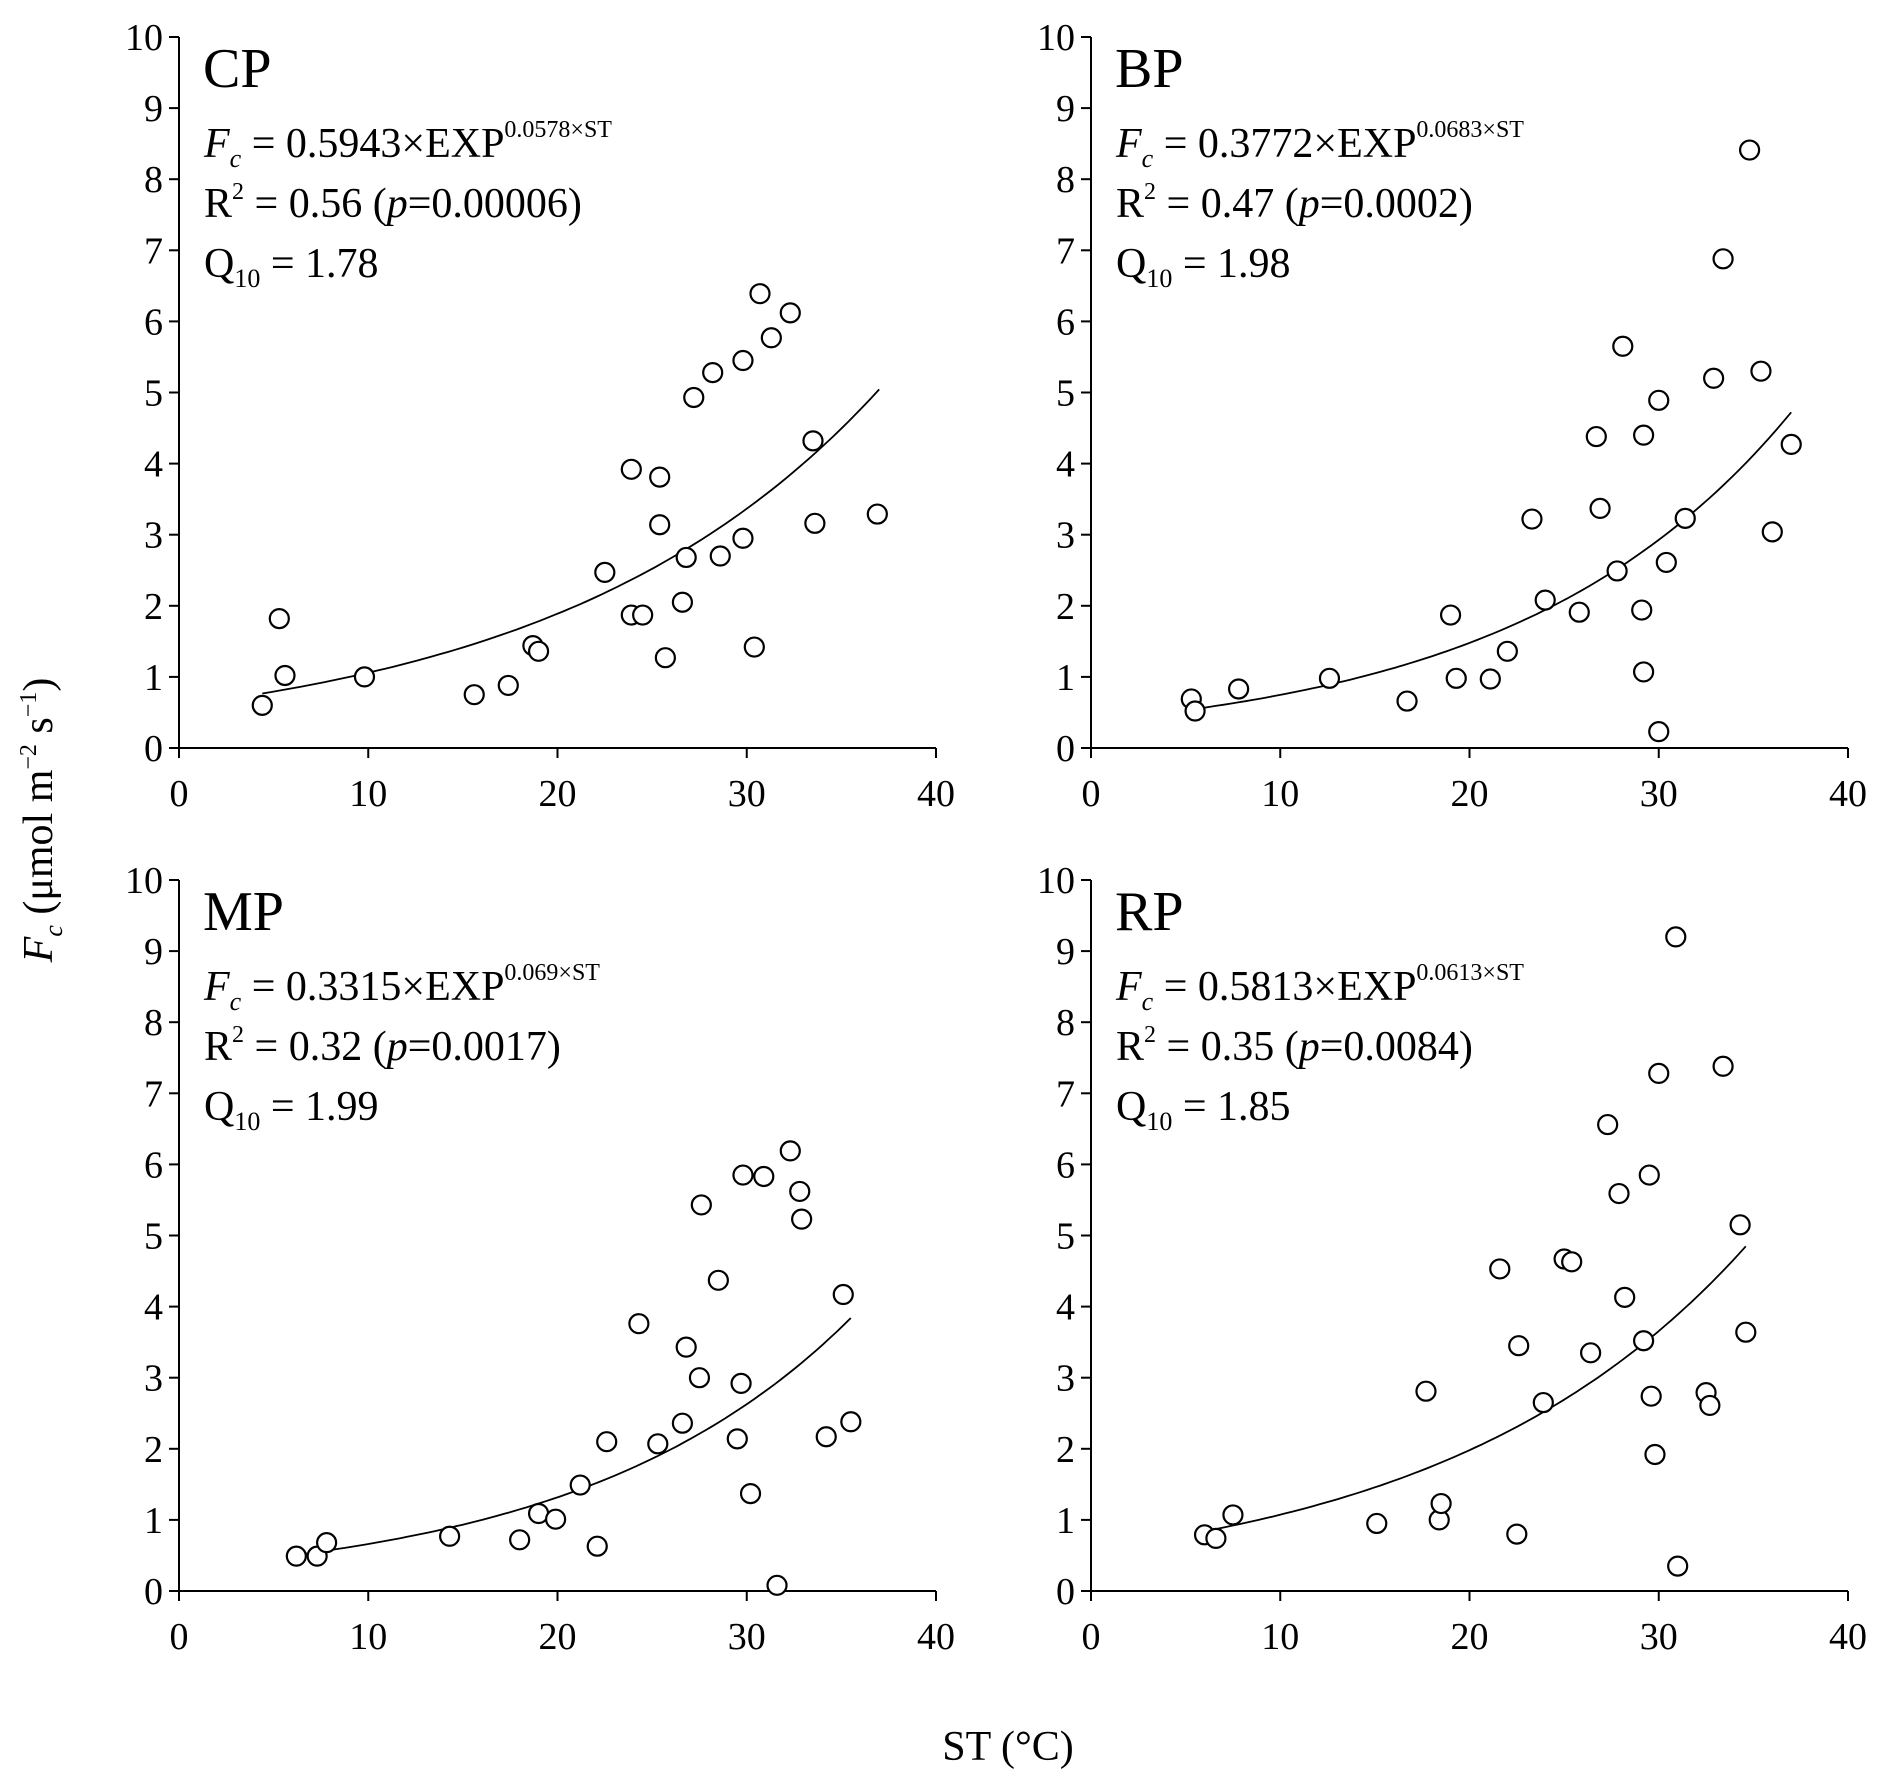  Describe the element at coordinates (1065, 251) in the screenshot. I see `bp-y-tick-label: 7` at that location.